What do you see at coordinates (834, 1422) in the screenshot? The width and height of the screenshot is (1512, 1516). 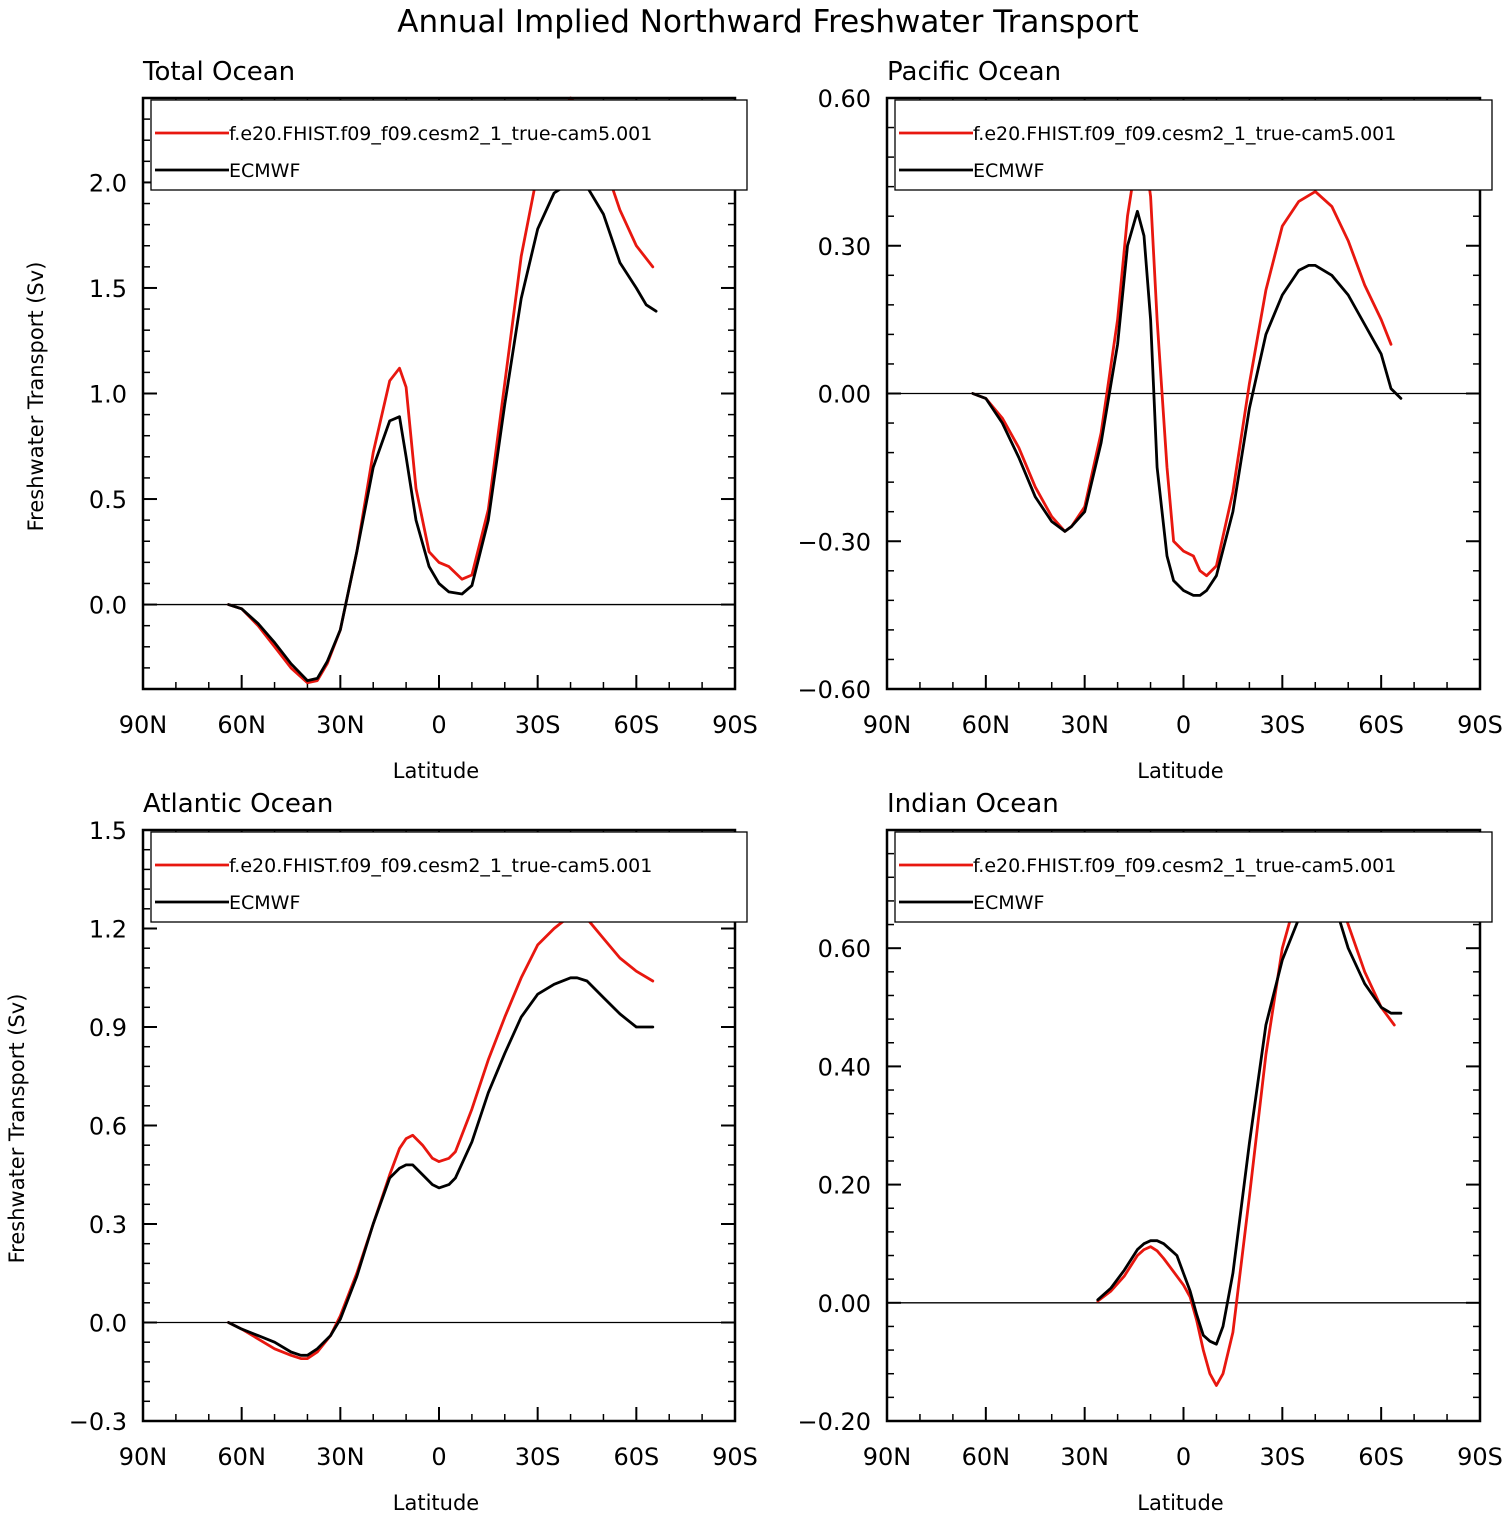 I see `y-tick-label: −0.20` at bounding box center [834, 1422].